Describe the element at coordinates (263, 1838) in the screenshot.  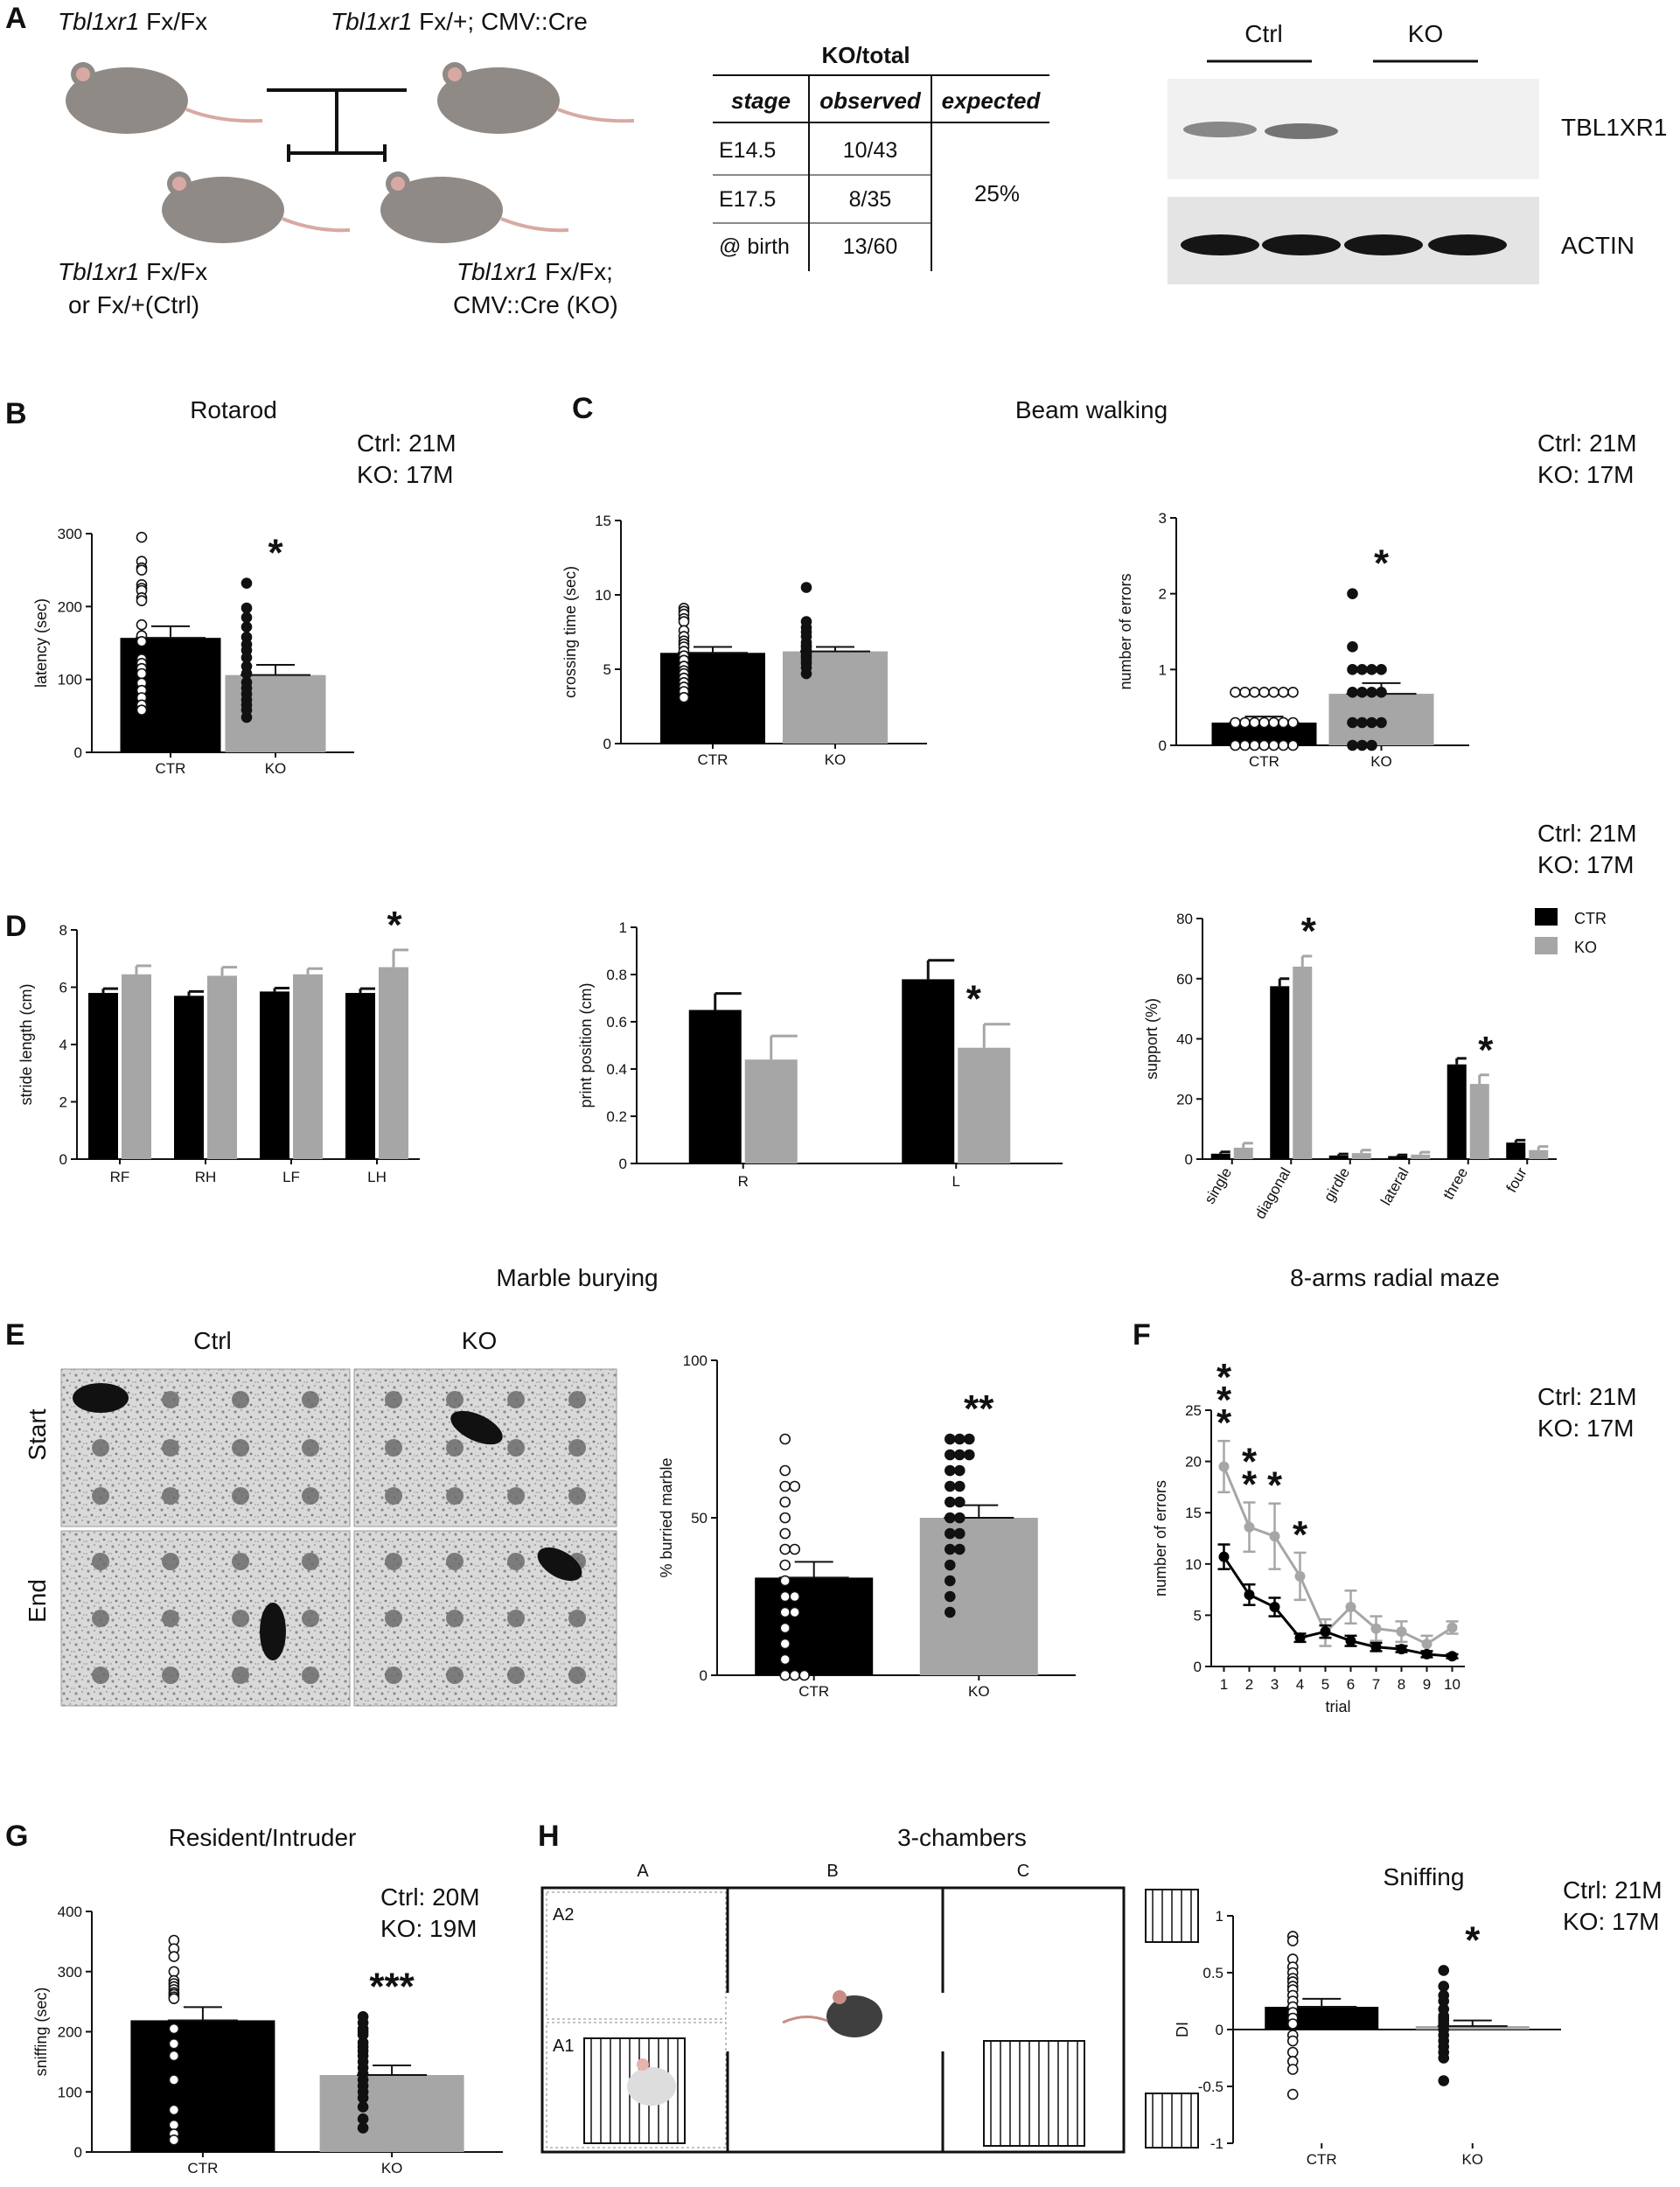
I see `chart-title: Resident/Intruder` at that location.